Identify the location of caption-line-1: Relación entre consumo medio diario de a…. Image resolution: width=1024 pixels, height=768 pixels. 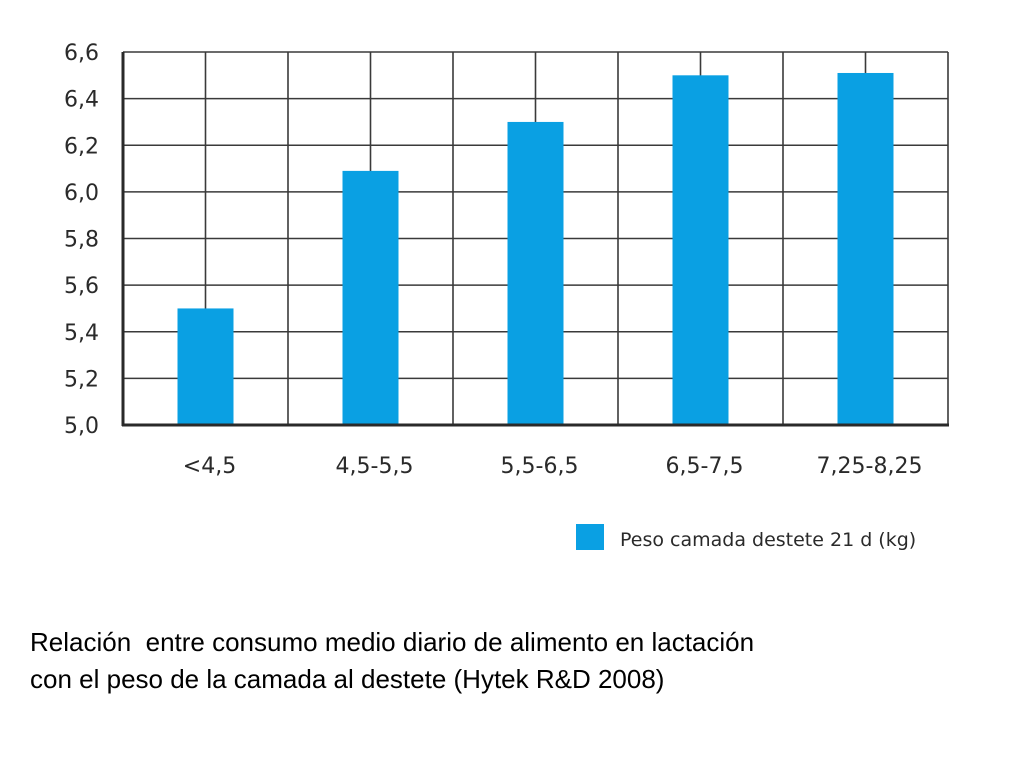
(392, 642).